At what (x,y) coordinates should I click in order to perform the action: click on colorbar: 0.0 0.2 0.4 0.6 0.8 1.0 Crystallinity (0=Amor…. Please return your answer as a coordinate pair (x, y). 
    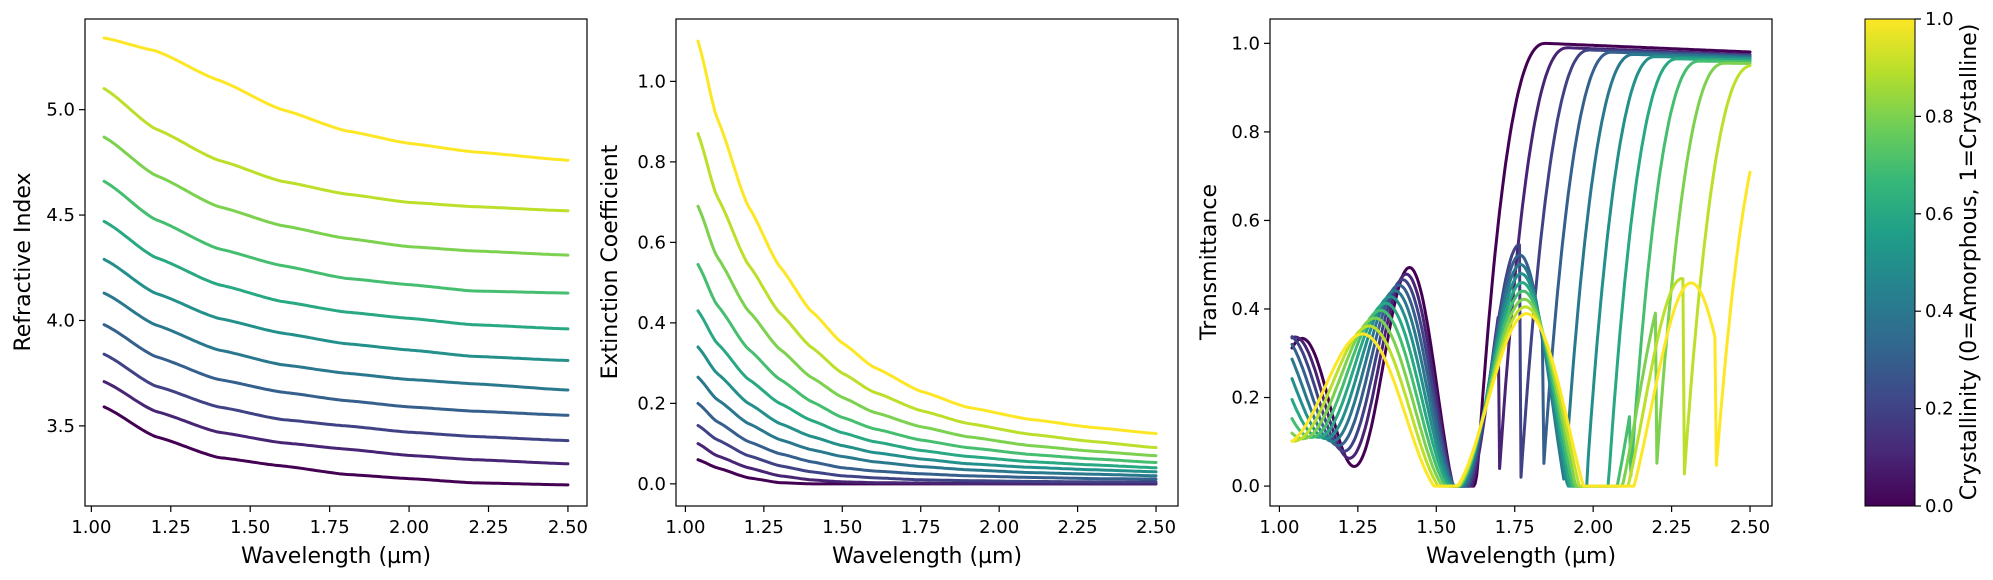
    Looking at the image, I should click on (1923, 263).